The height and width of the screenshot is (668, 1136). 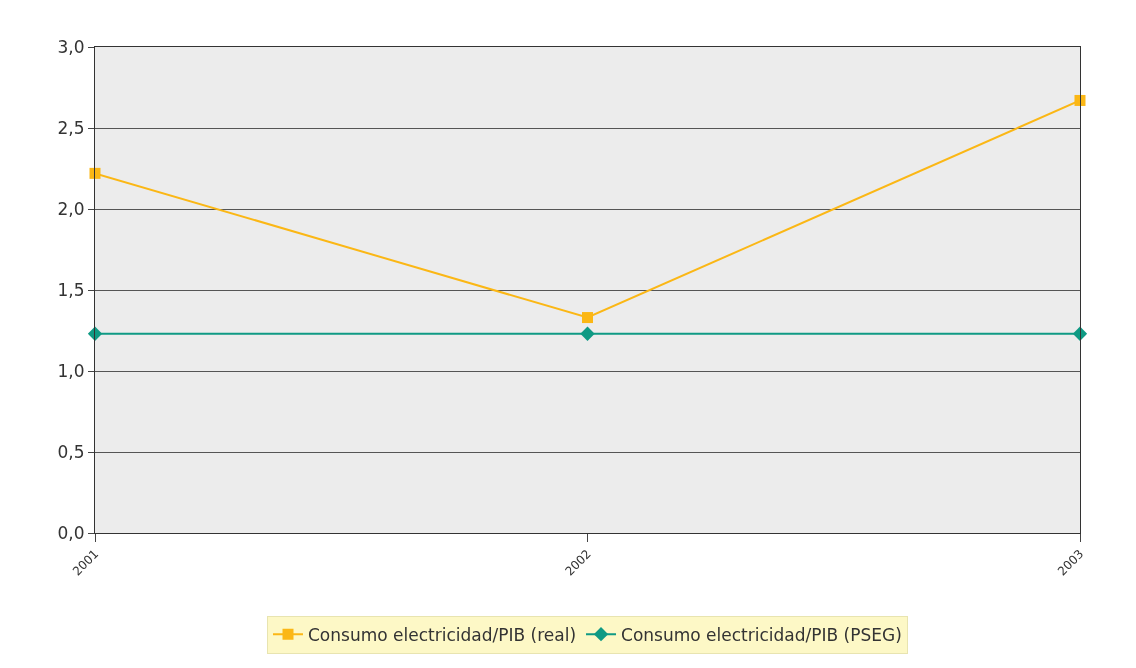 I want to click on y-tick-label: 1,5, so click(x=71, y=289).